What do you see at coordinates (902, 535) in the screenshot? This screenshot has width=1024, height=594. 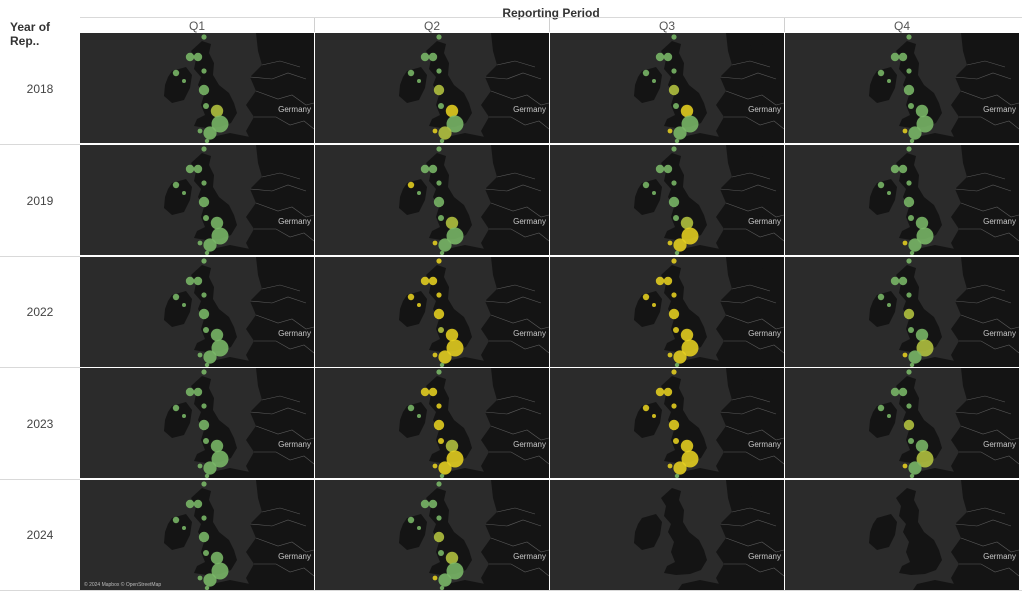 I see `map-cell-2024-q4: Germany` at bounding box center [902, 535].